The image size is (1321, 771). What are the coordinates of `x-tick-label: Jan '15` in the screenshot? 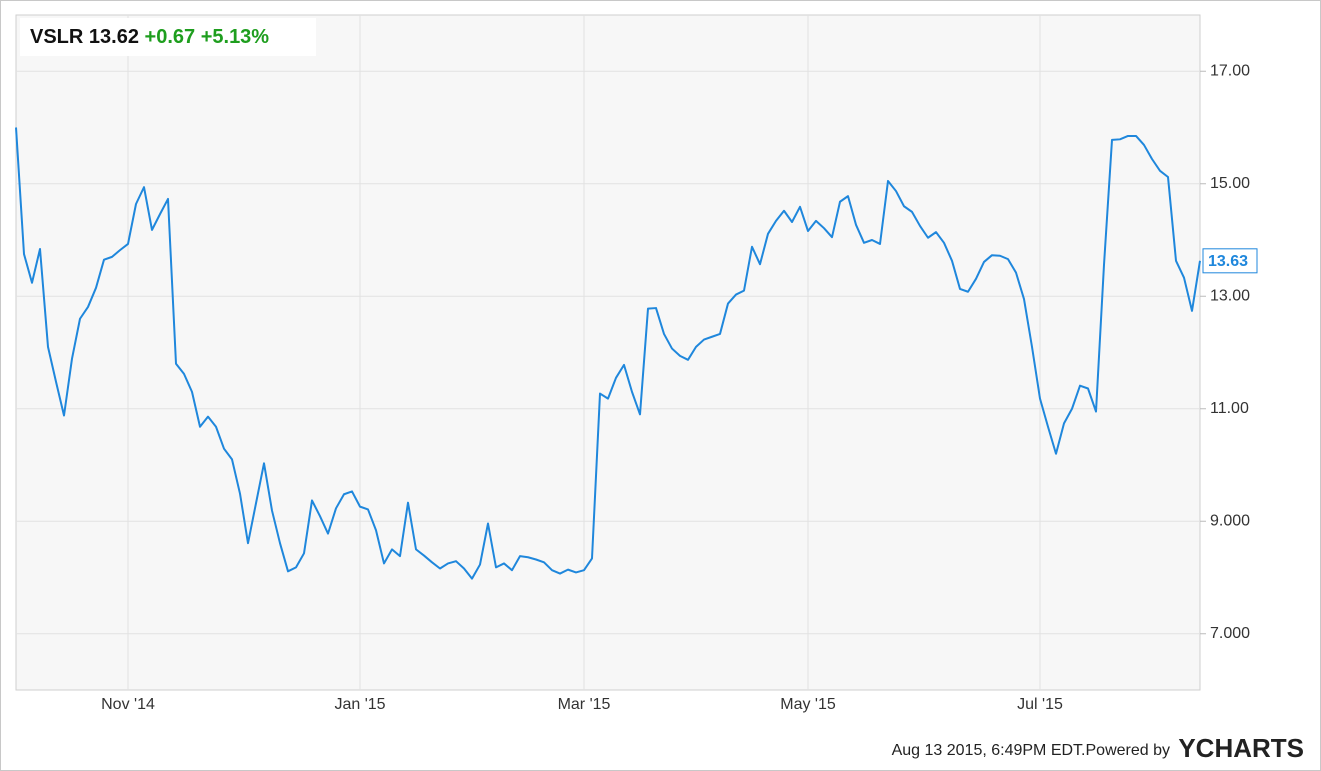 It's located at (359, 704).